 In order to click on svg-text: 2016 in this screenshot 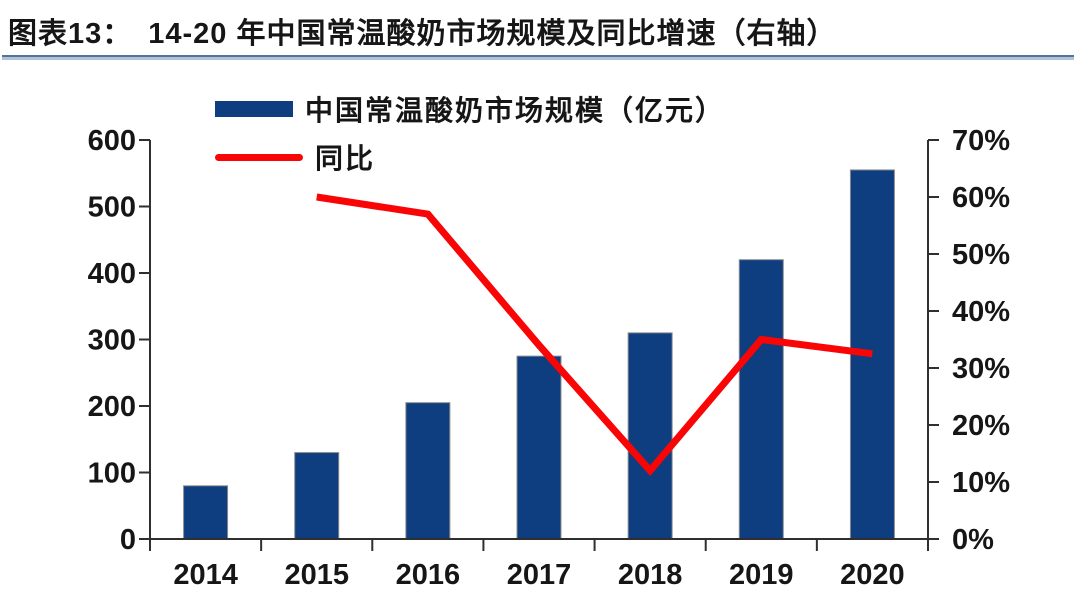, I will do `click(428, 575)`.